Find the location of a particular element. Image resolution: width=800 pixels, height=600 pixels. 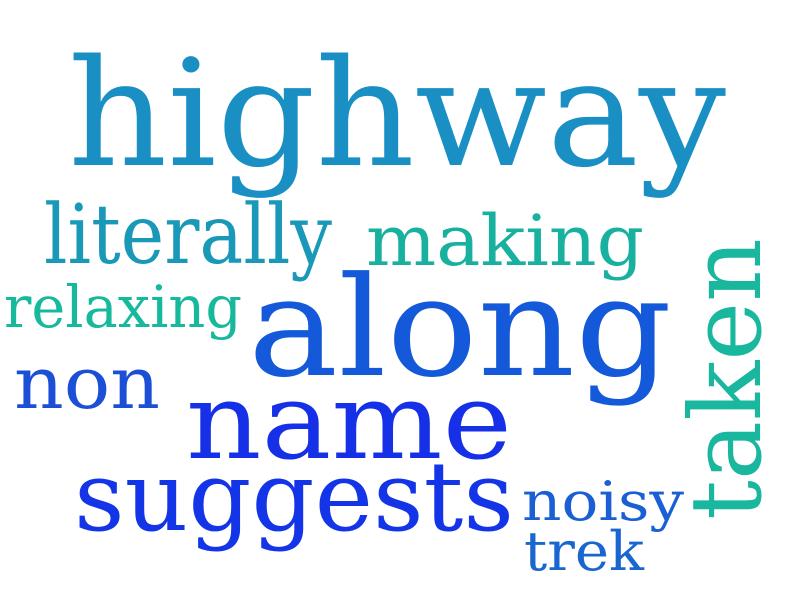

word-relaxing: relaxing is located at coordinates (123, 307).